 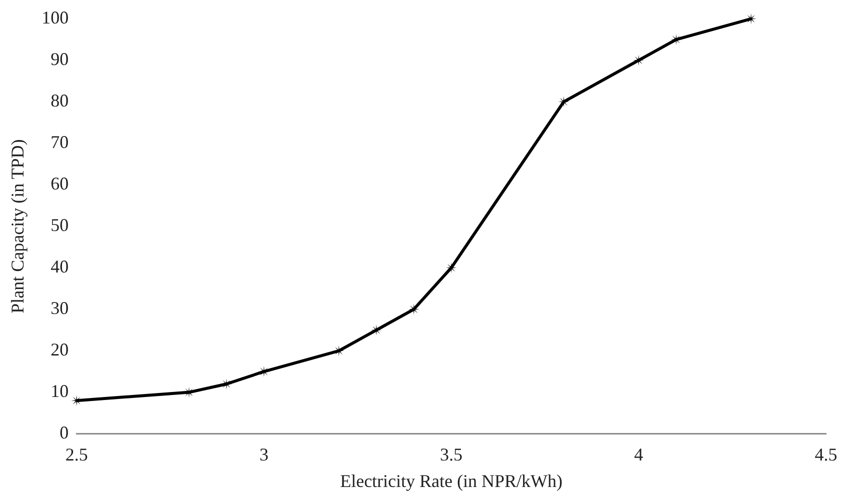 What do you see at coordinates (451, 480) in the screenshot?
I see `x-axis-title: Electricity Rate (in NPR/kWh)` at bounding box center [451, 480].